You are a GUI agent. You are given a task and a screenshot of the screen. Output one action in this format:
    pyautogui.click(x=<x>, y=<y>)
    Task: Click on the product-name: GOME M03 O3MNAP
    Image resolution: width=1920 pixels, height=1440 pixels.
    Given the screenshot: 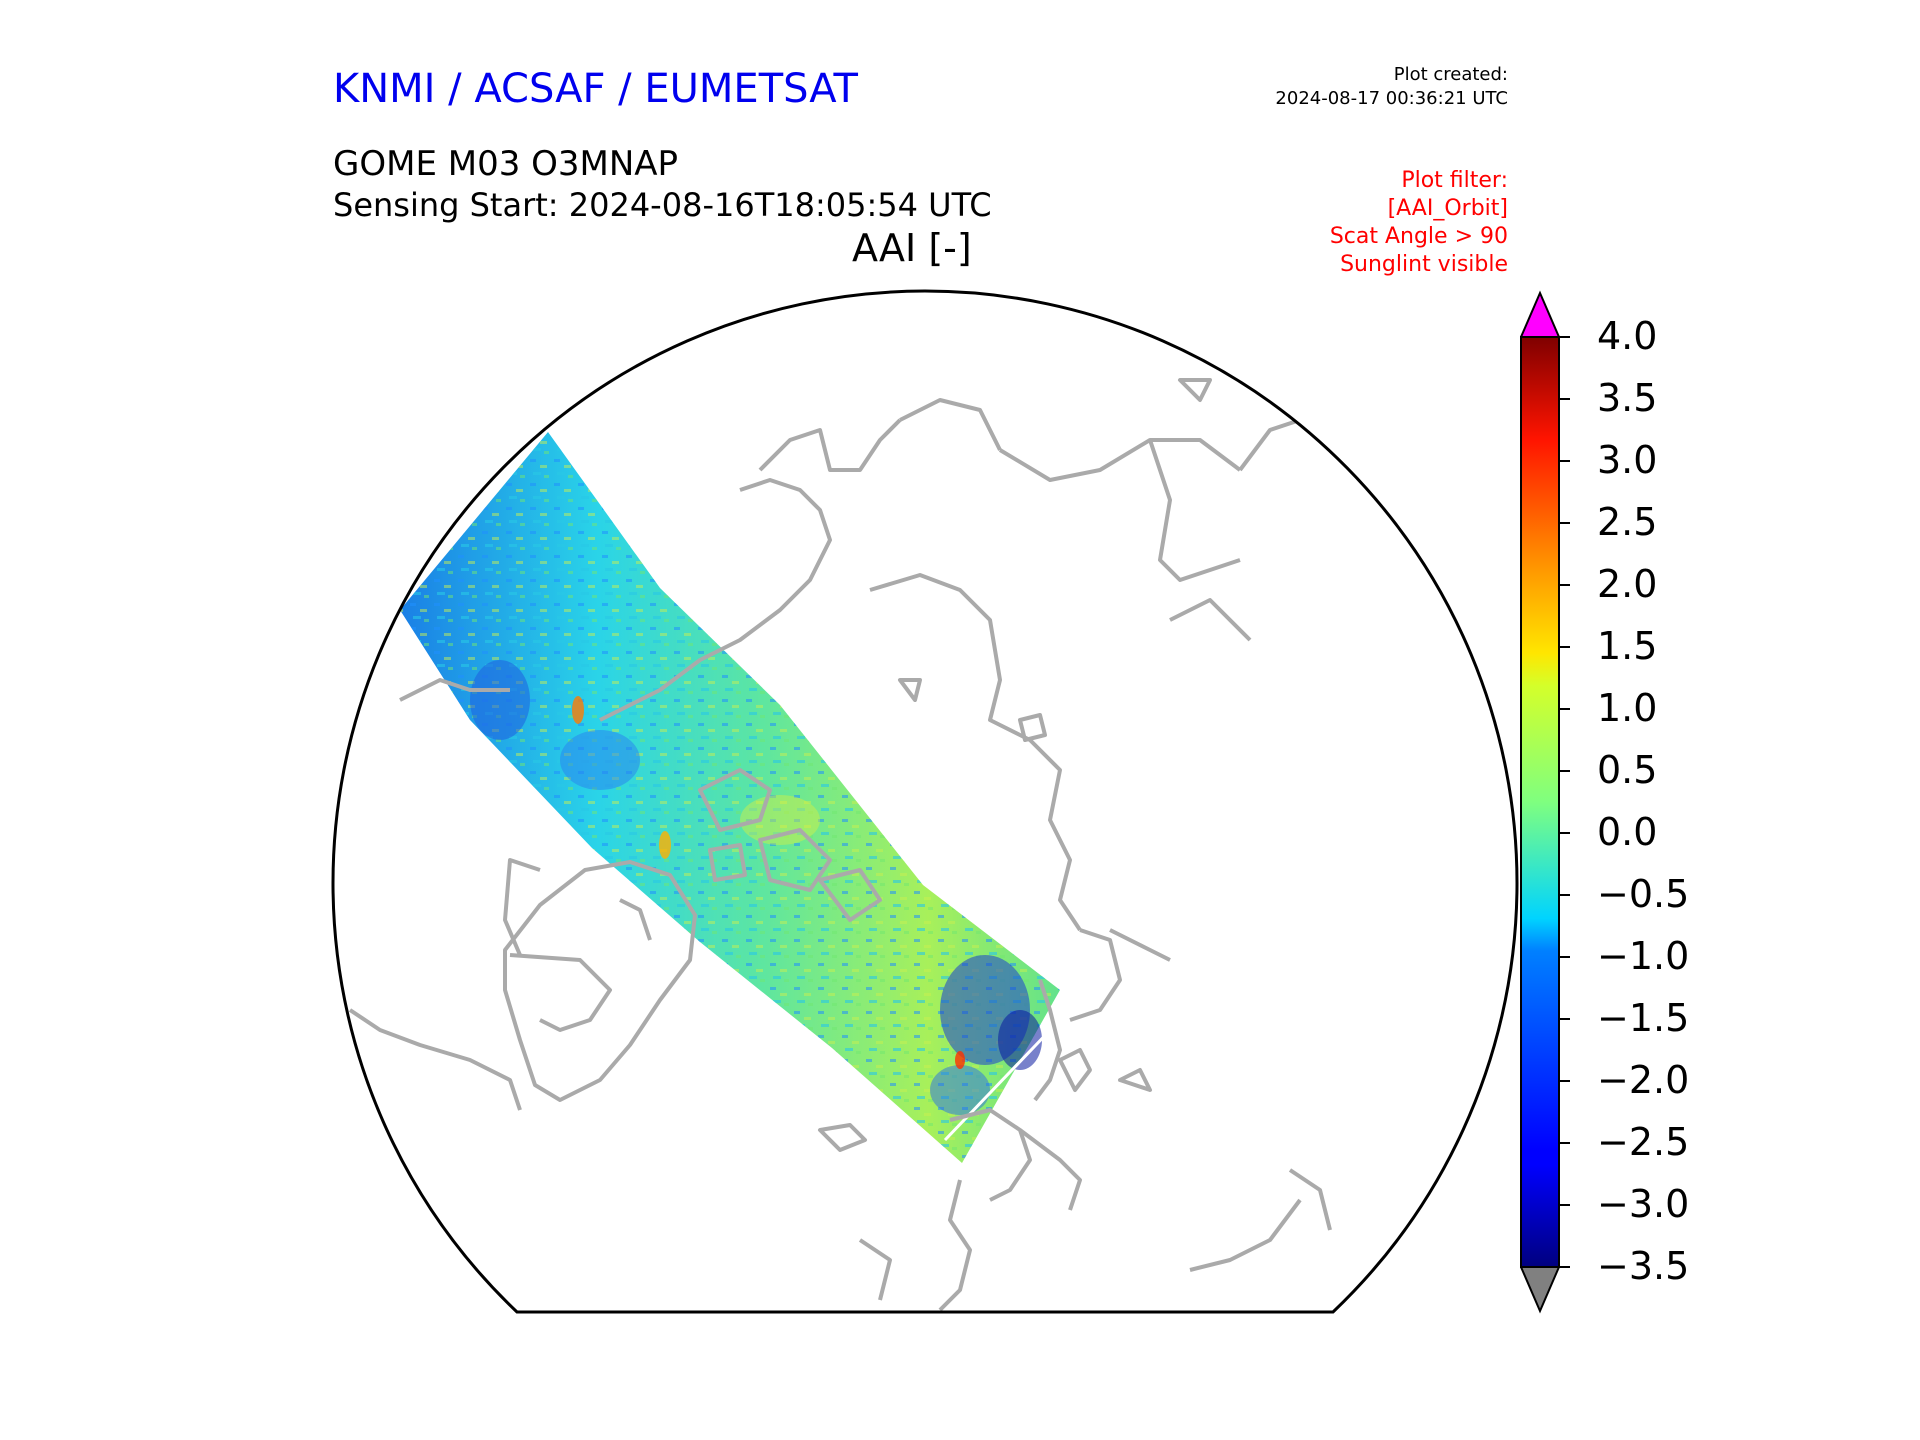 What is the action you would take?
    pyautogui.click(x=506, y=164)
    